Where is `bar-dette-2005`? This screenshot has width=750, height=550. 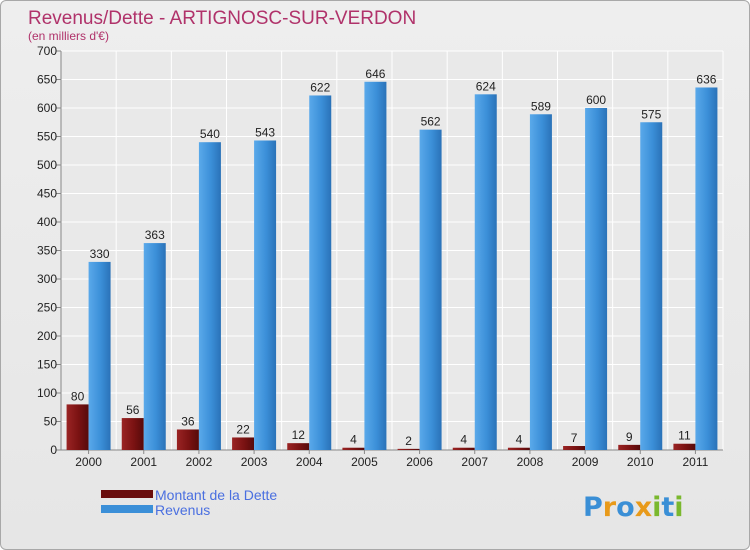 bar-dette-2005 is located at coordinates (353, 448).